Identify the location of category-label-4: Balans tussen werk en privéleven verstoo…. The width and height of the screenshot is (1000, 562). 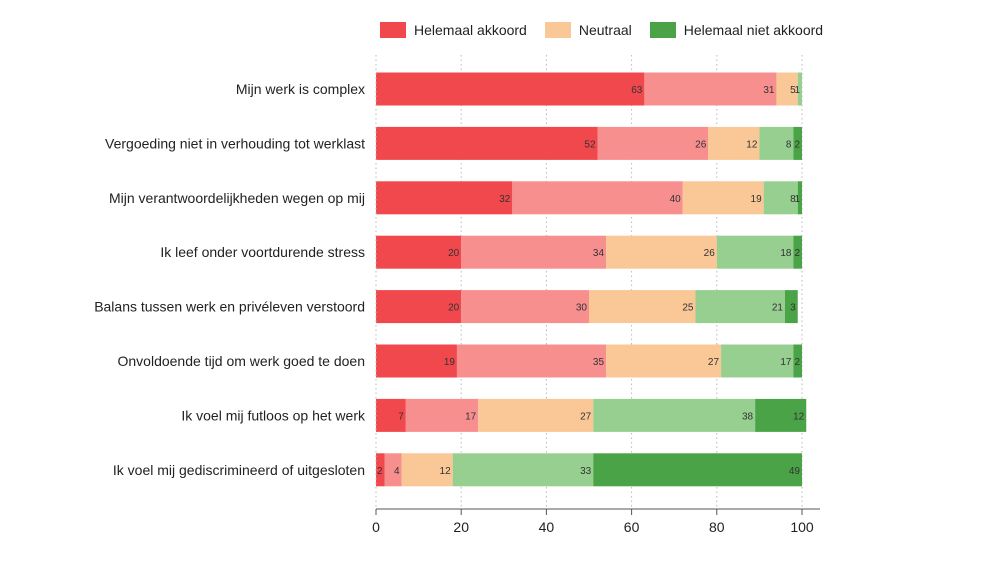
(229, 307).